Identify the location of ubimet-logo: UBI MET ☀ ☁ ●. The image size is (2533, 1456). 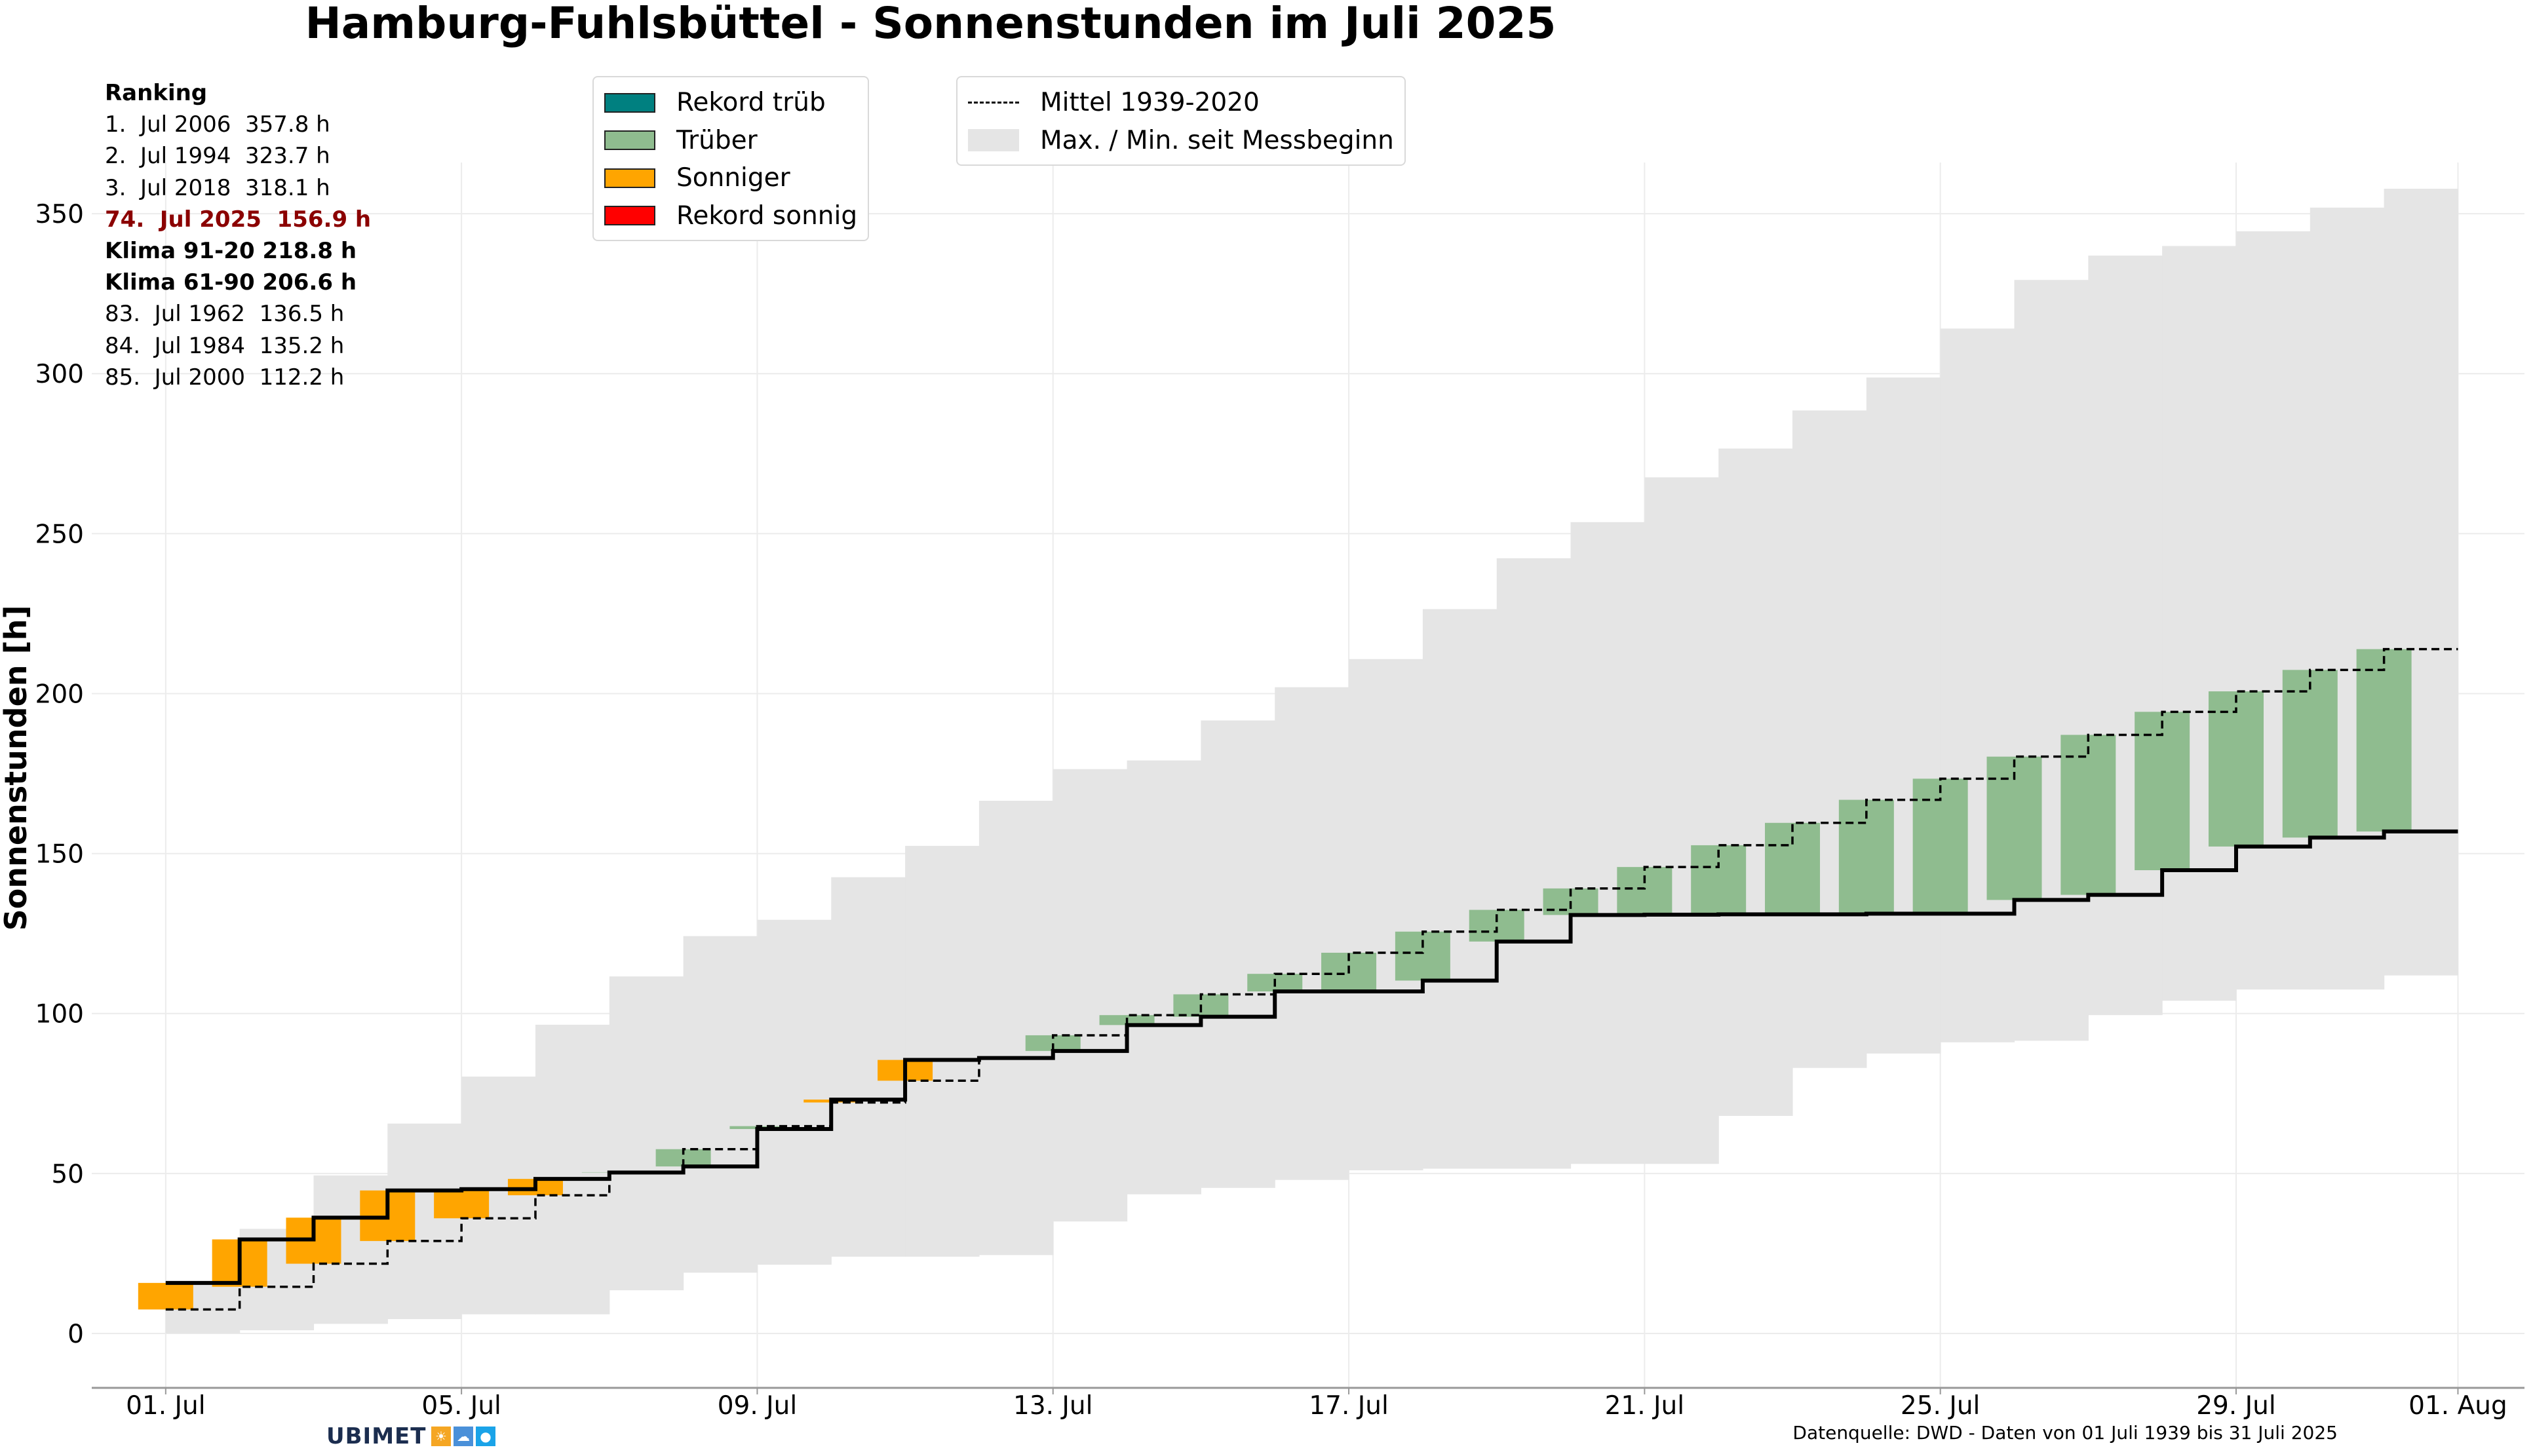
(411, 1436).